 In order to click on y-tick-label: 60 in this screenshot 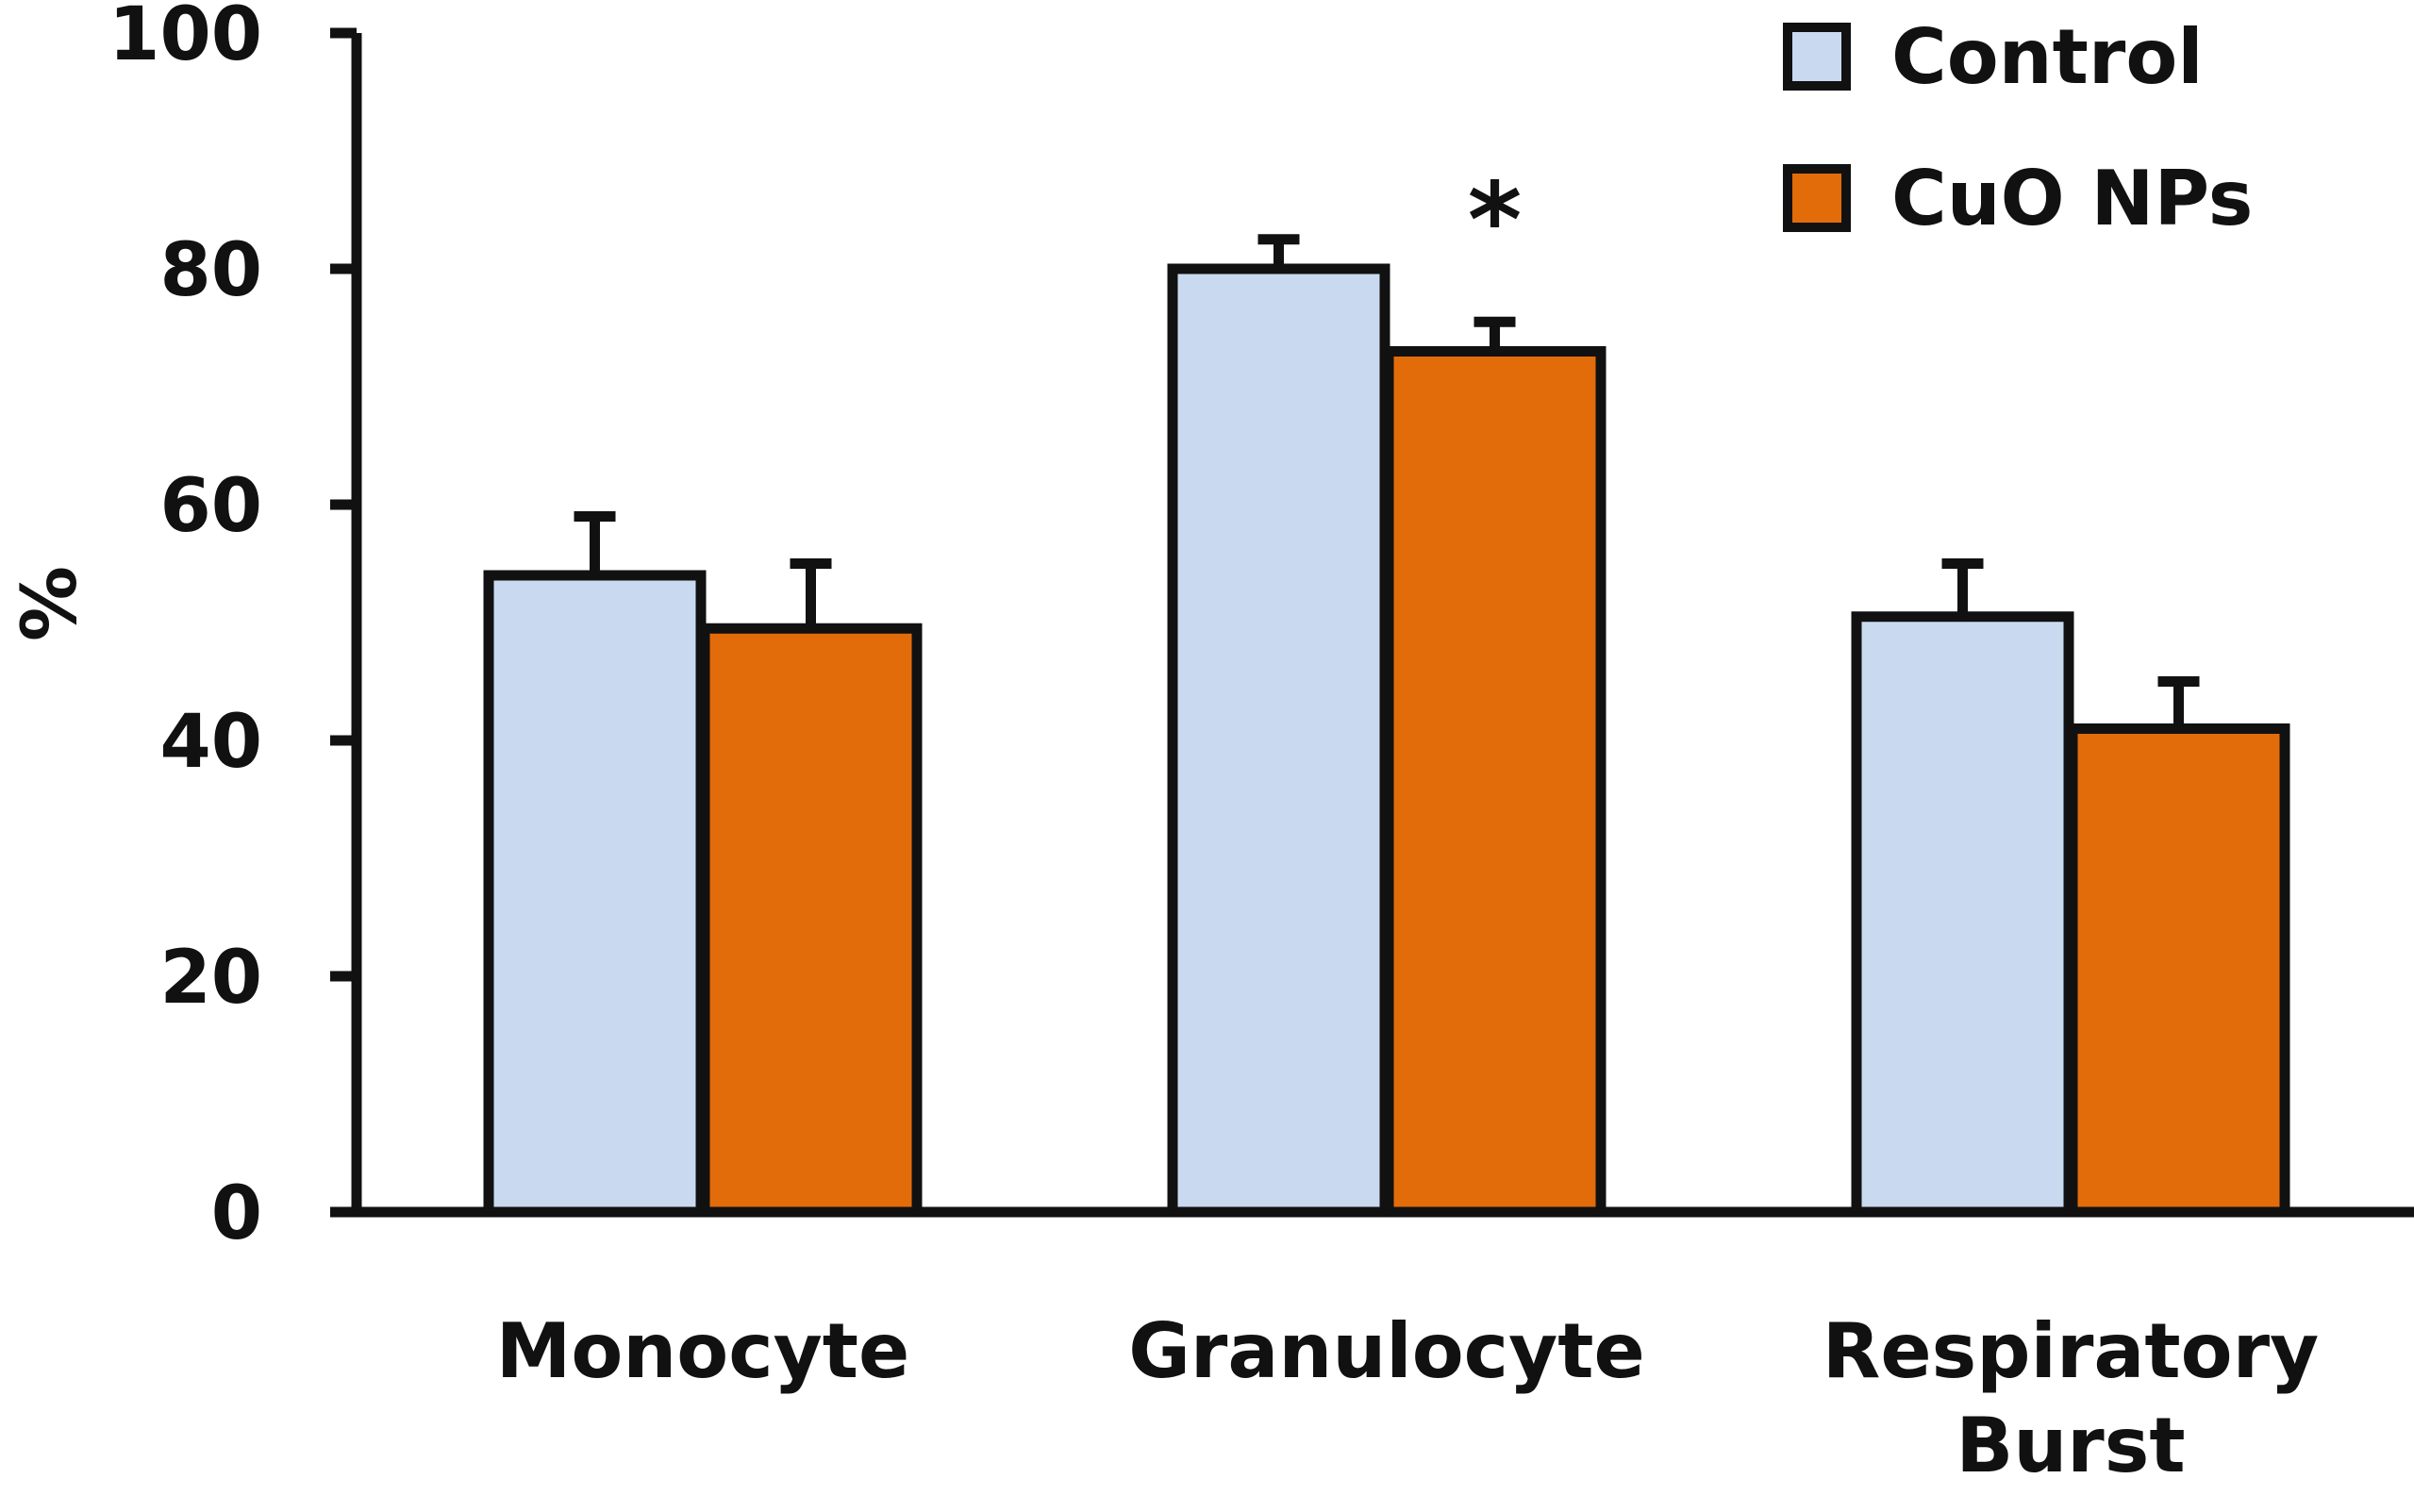, I will do `click(210, 506)`.